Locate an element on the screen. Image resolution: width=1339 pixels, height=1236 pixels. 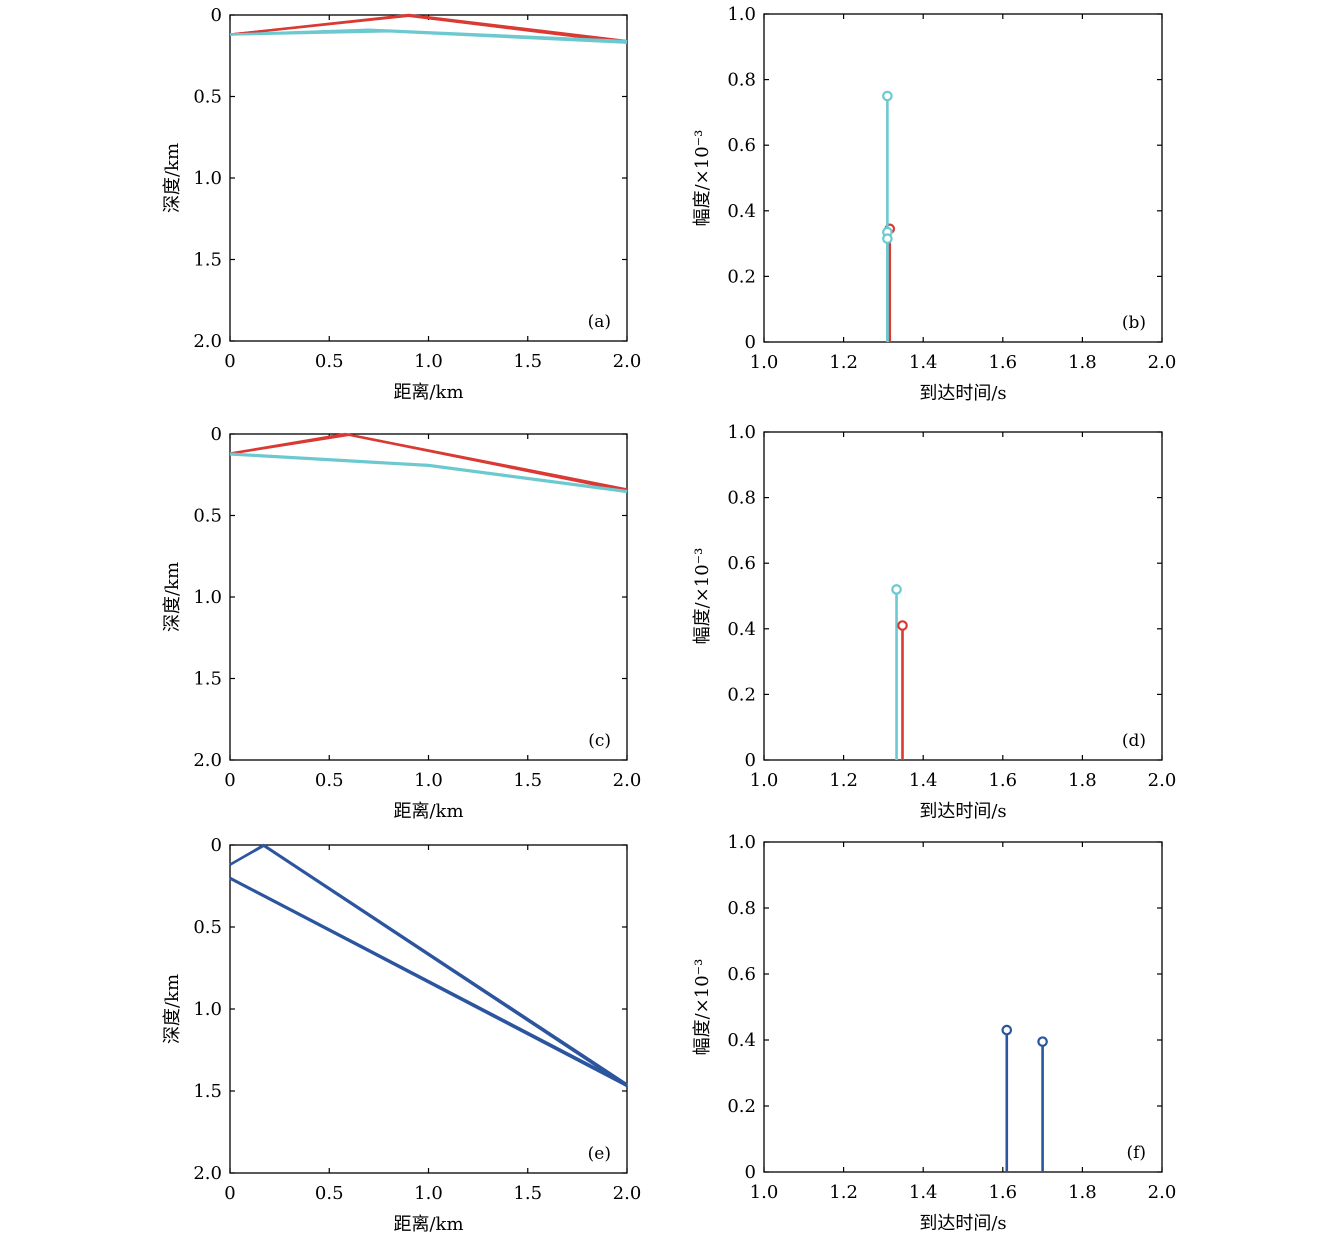
y-tick-label: 0.4 is located at coordinates (741, 211).